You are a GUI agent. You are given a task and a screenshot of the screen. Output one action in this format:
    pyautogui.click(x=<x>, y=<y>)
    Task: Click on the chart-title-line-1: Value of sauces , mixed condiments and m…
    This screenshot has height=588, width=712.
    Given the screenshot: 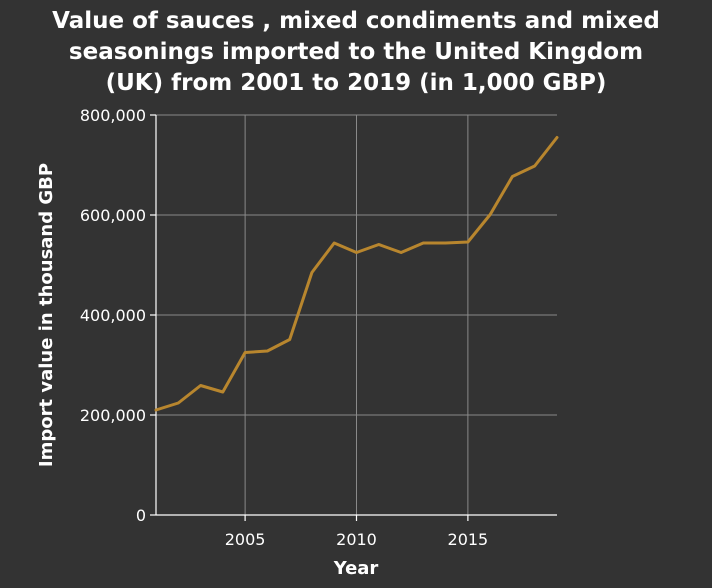 What is the action you would take?
    pyautogui.click(x=356, y=21)
    